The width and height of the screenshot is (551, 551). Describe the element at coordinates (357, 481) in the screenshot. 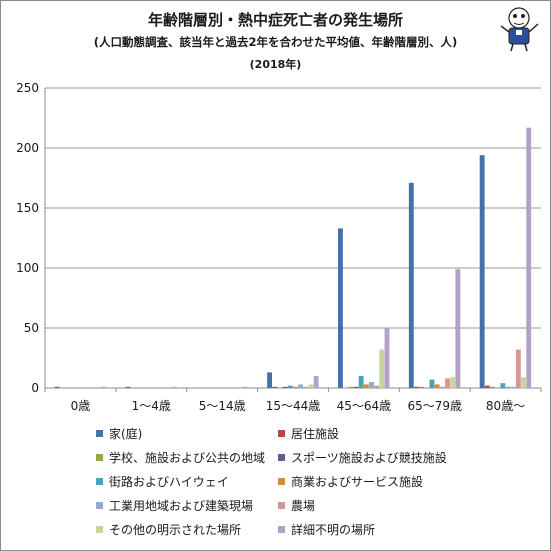

I see `legend-label: 商業およびサービス施設` at that location.